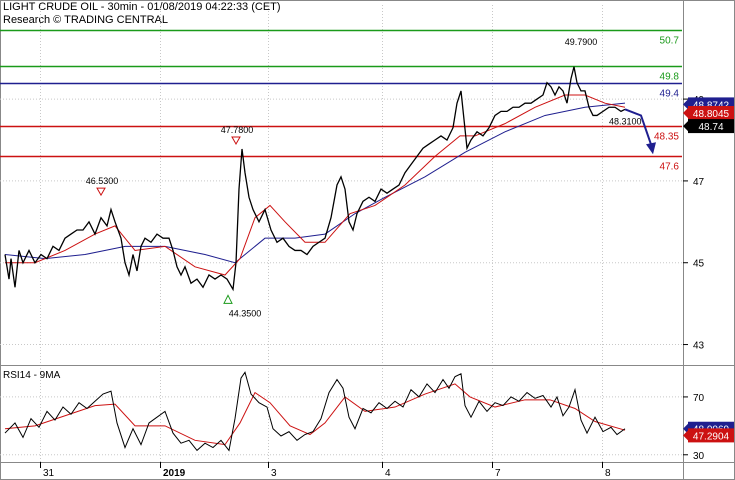  I want to click on level-label: 48.35, so click(666, 137).